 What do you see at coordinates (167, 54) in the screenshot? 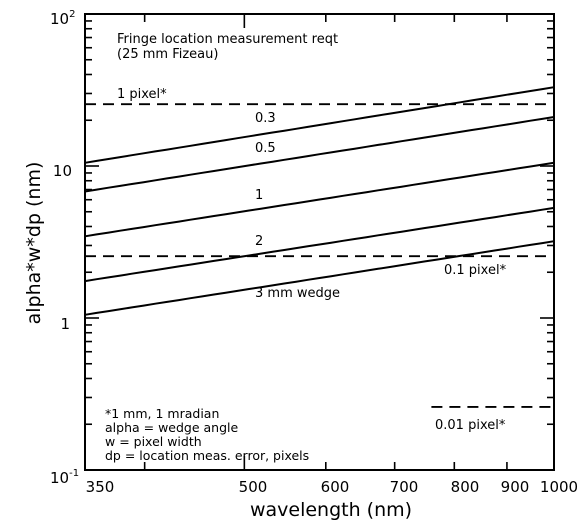
I see `header-line-2: (25 mm Fizeau)` at bounding box center [167, 54].